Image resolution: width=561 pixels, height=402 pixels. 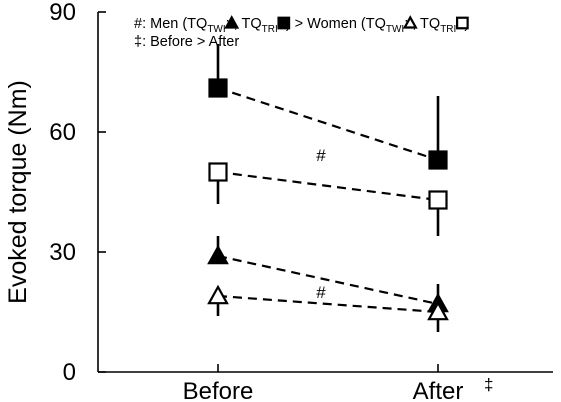 I want to click on x-tick-label: Before, so click(x=218, y=390).